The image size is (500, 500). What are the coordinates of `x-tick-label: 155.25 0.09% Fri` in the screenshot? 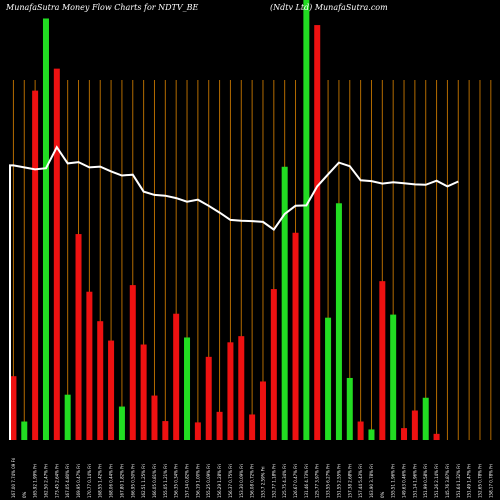 It's located at (208, 481).